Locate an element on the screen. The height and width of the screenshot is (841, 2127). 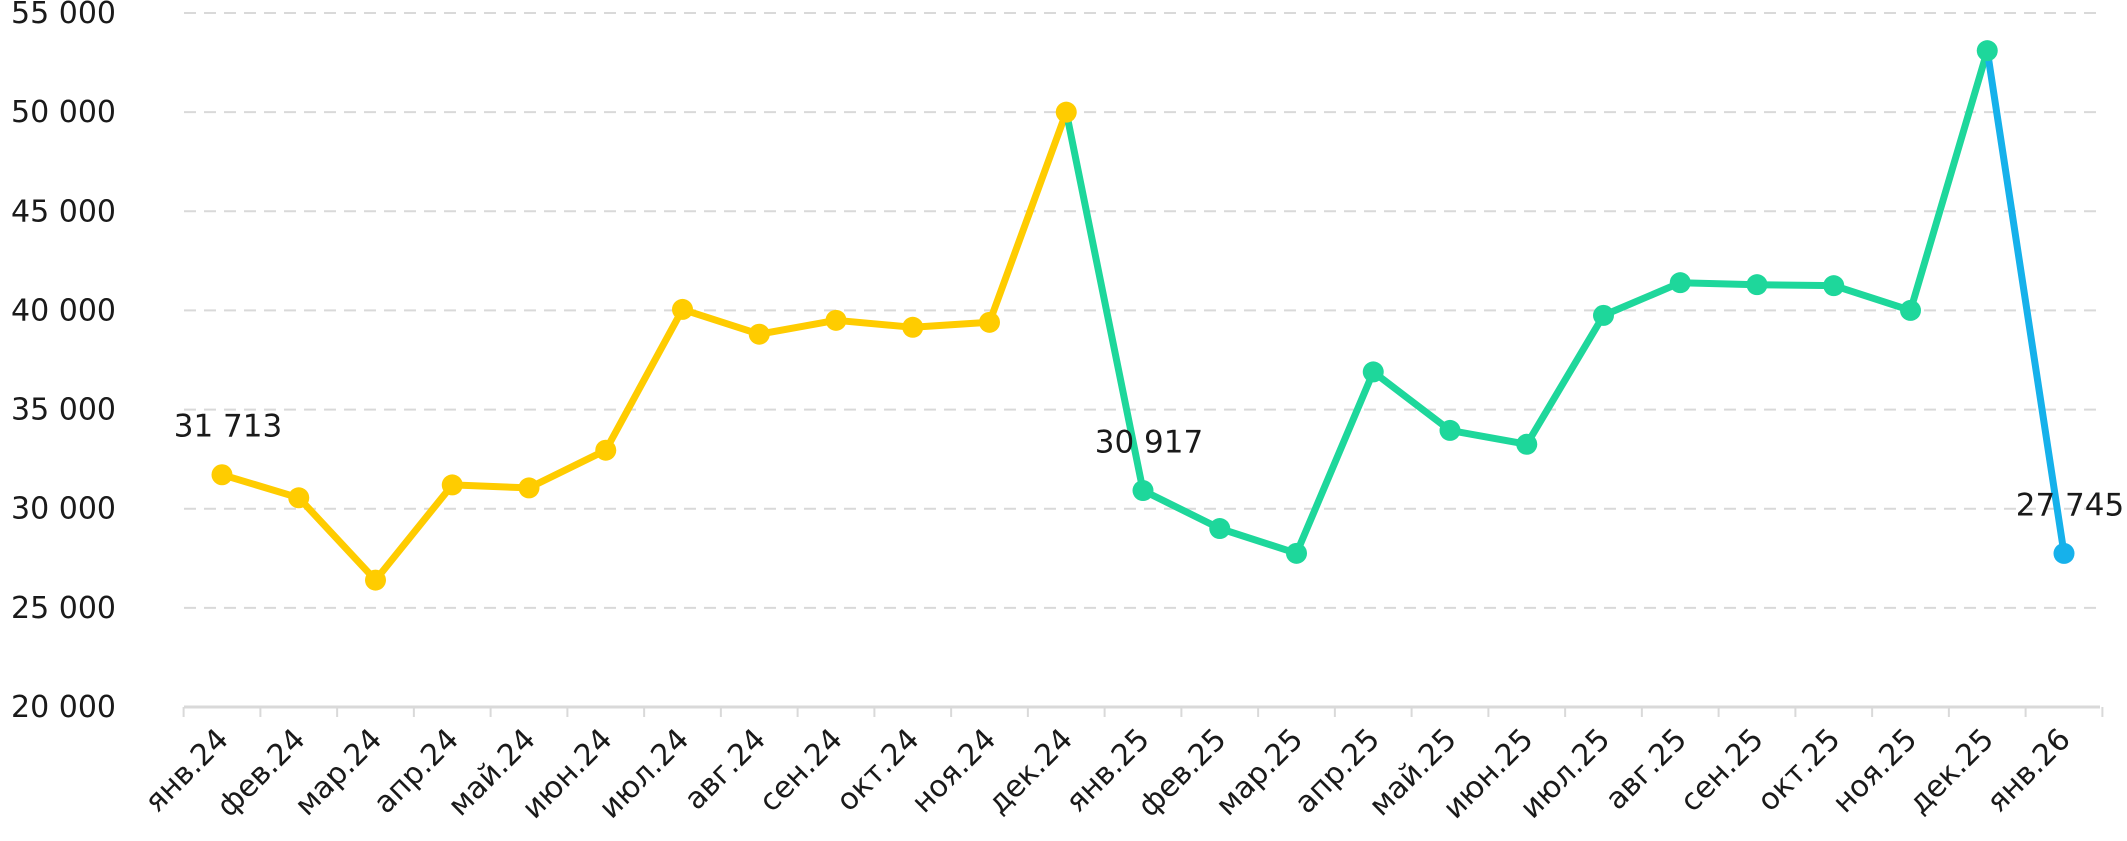
x-tick-label: сен.25 is located at coordinates (1722, 770).